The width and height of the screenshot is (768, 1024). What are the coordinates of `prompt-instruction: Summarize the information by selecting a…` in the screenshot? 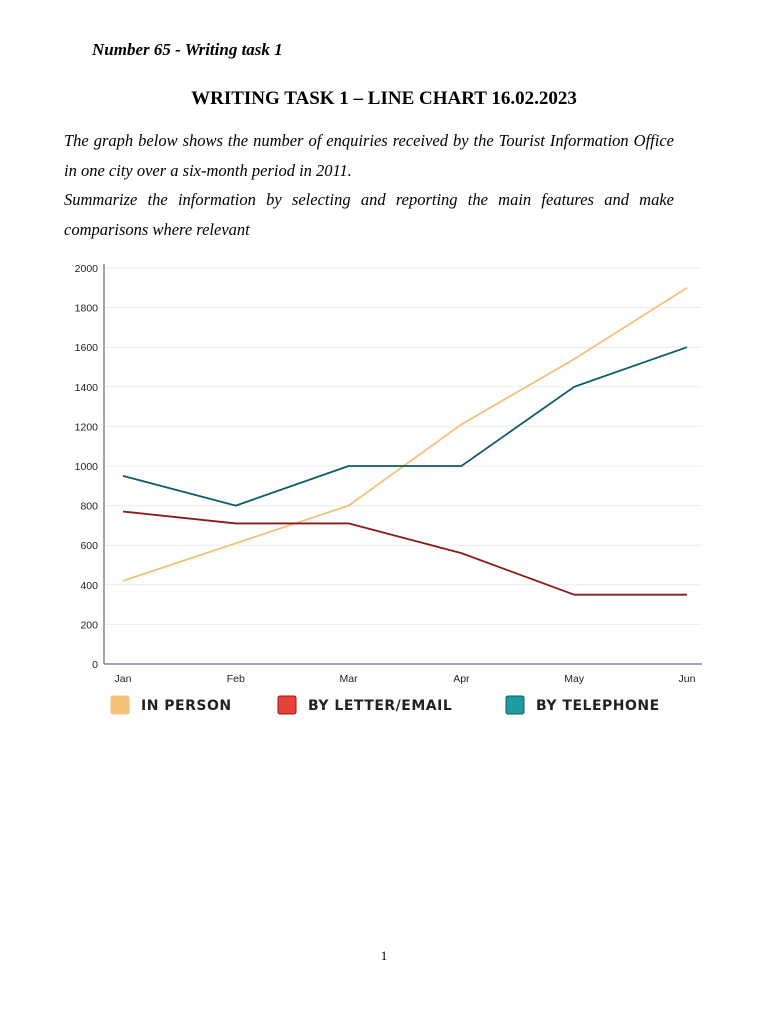 It's located at (369, 214).